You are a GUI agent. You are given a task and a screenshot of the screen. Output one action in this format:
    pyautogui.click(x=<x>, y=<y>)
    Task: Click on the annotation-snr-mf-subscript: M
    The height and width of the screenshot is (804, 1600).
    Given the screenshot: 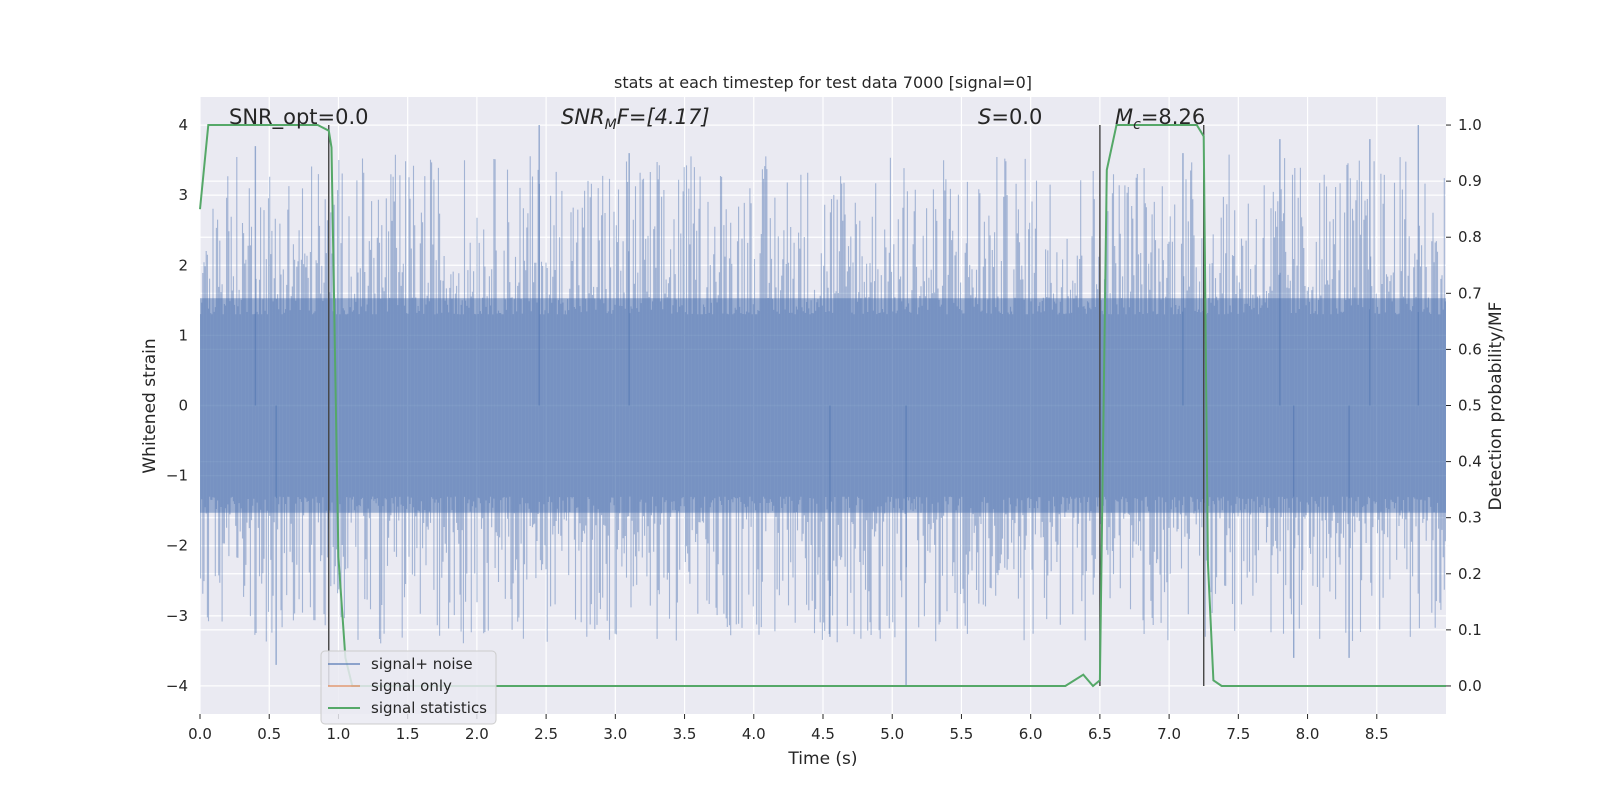 What is the action you would take?
    pyautogui.click(x=611, y=125)
    